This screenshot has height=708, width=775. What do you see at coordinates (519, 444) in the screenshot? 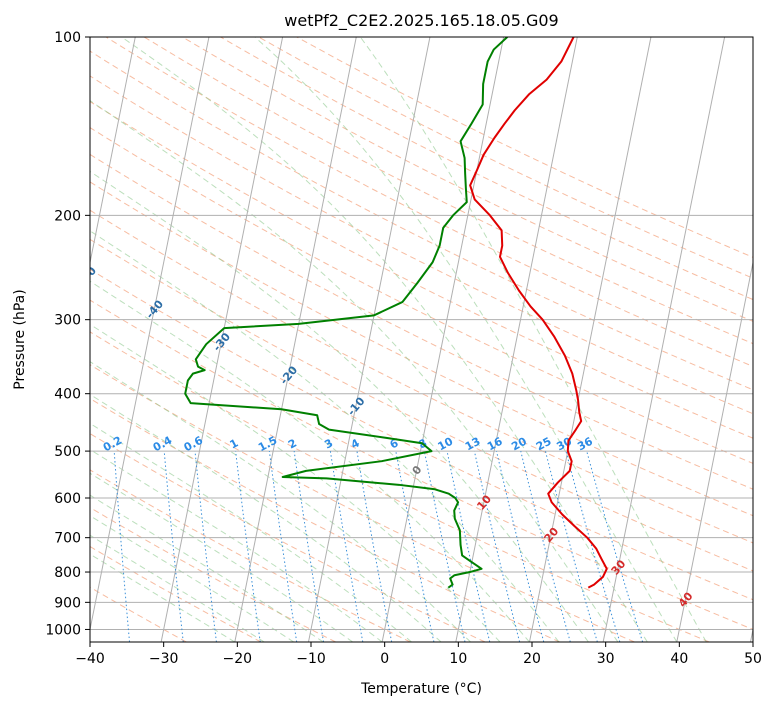
I see `mixing-ratio-label: 20` at bounding box center [519, 444].